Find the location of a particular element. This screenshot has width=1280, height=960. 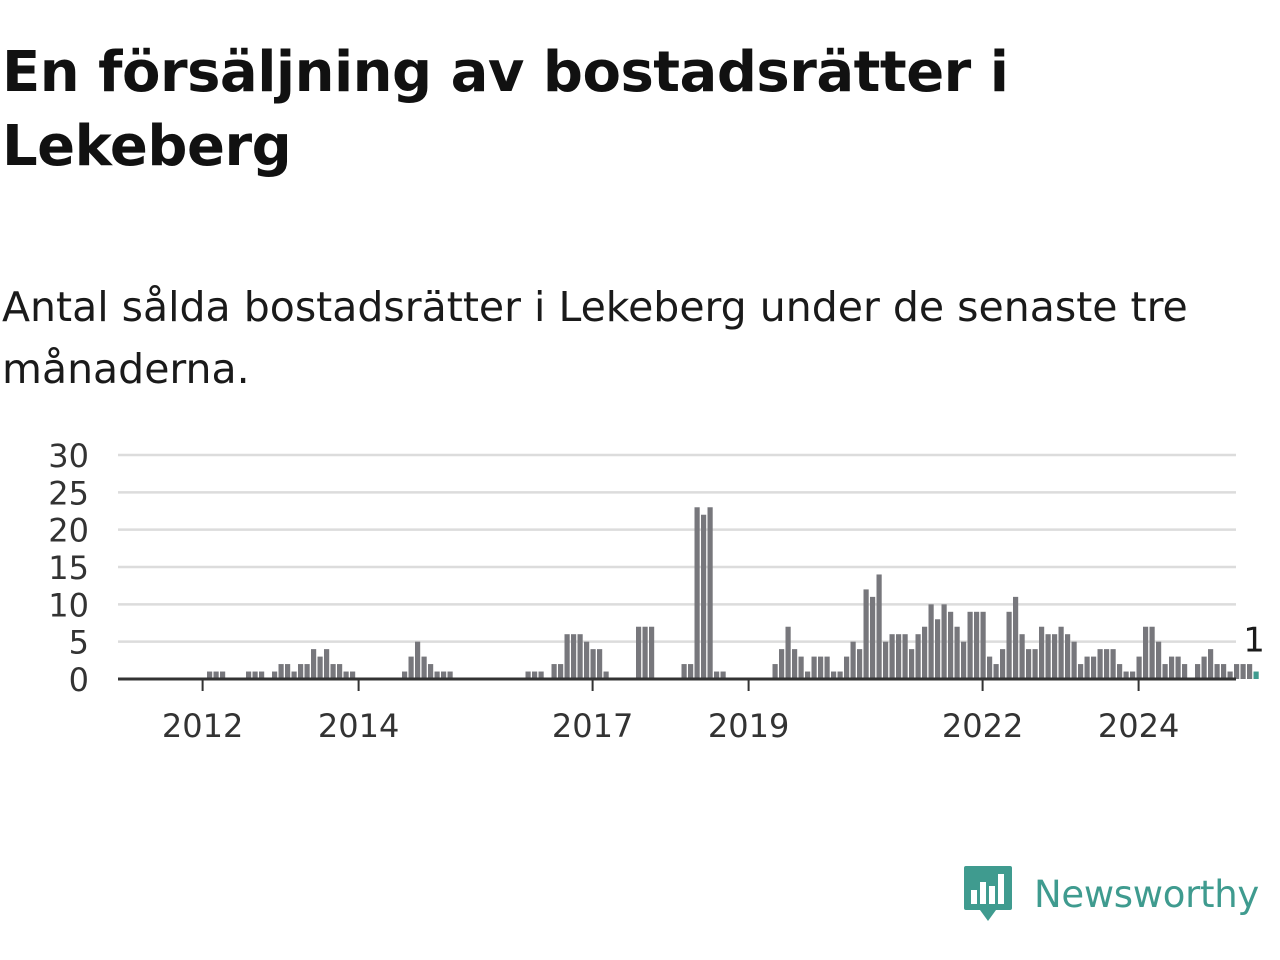

y-tick-label: 10 is located at coordinates (68, 605).